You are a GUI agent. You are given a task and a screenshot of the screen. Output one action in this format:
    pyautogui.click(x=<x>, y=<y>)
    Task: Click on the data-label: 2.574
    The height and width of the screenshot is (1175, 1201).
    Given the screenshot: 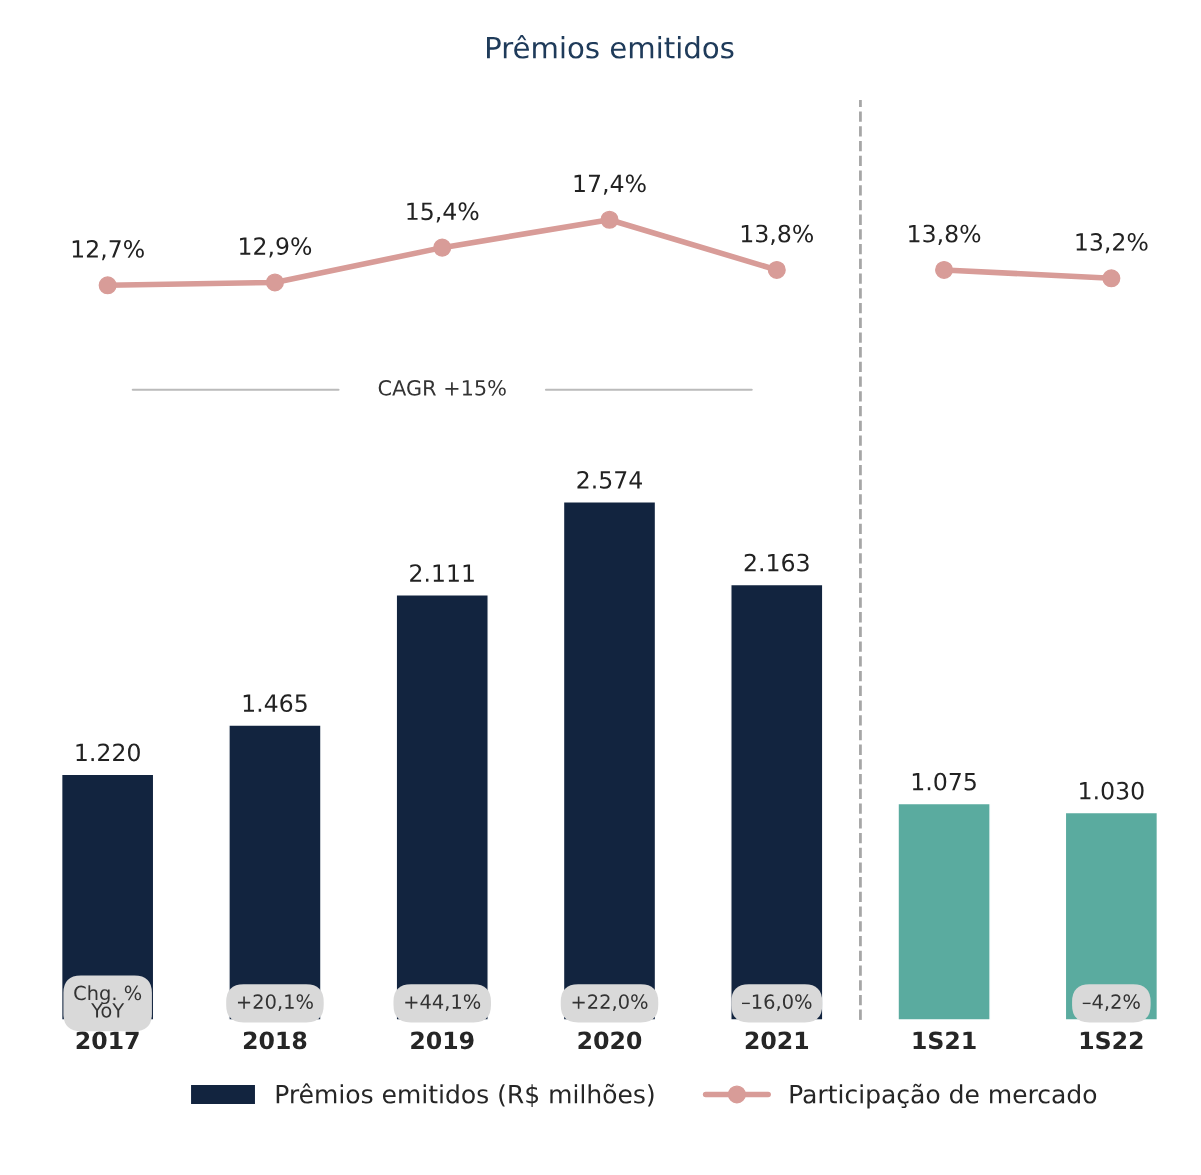 What is the action you would take?
    pyautogui.click(x=609, y=479)
    